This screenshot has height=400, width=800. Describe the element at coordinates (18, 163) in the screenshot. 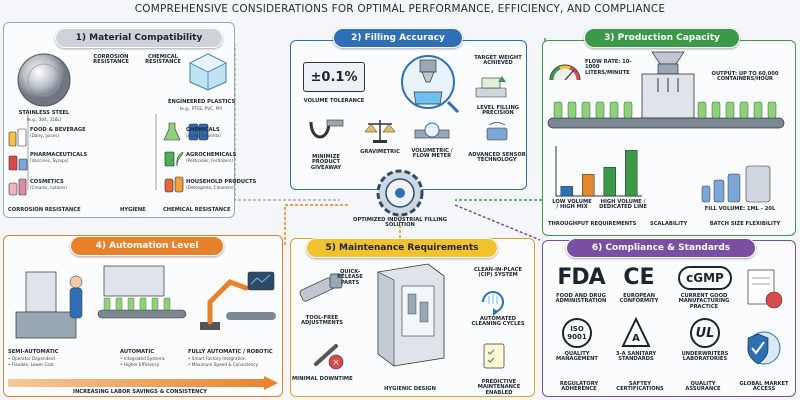

I see `pharma-icon` at that location.